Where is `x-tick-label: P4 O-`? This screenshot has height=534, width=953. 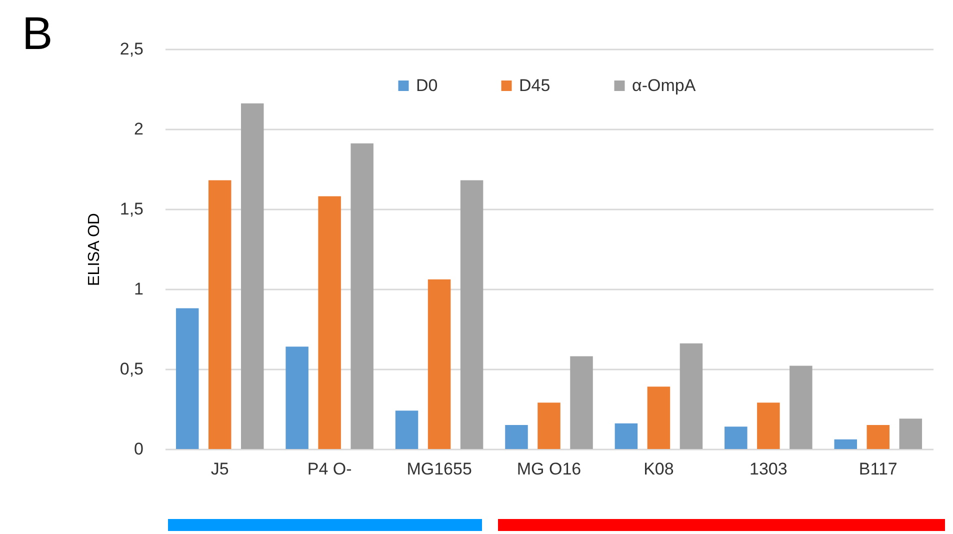 x-tick-label: P4 O- is located at coordinates (329, 469).